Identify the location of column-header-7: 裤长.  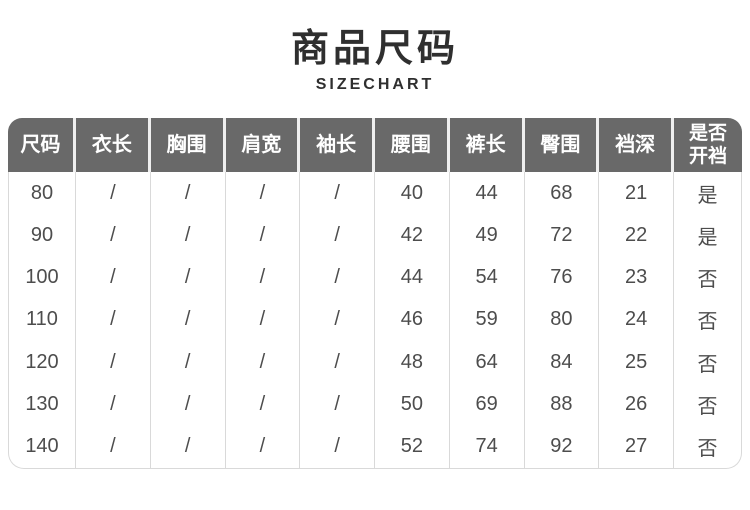
(487, 145).